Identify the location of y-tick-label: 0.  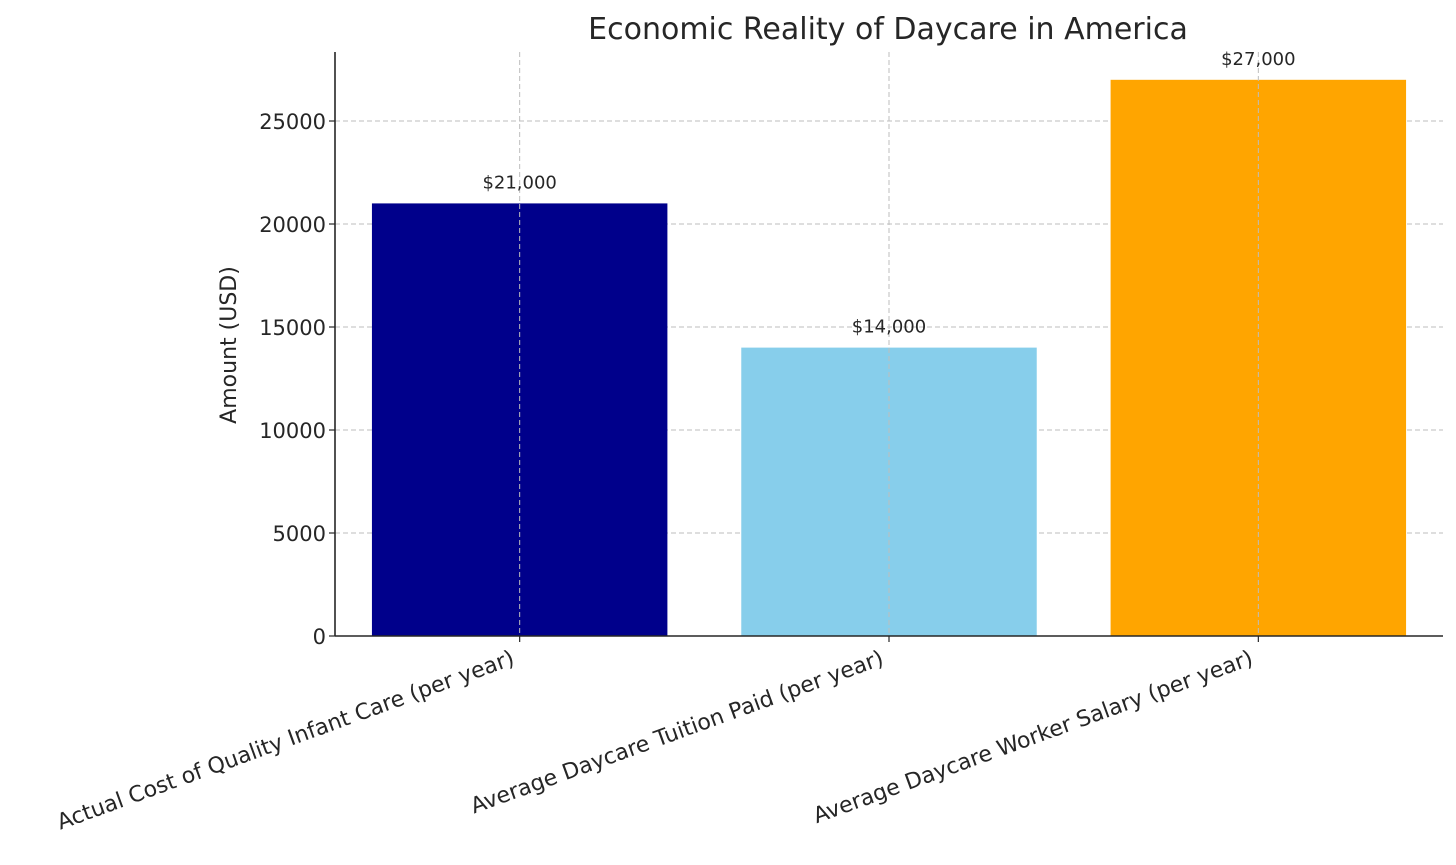
(319, 637).